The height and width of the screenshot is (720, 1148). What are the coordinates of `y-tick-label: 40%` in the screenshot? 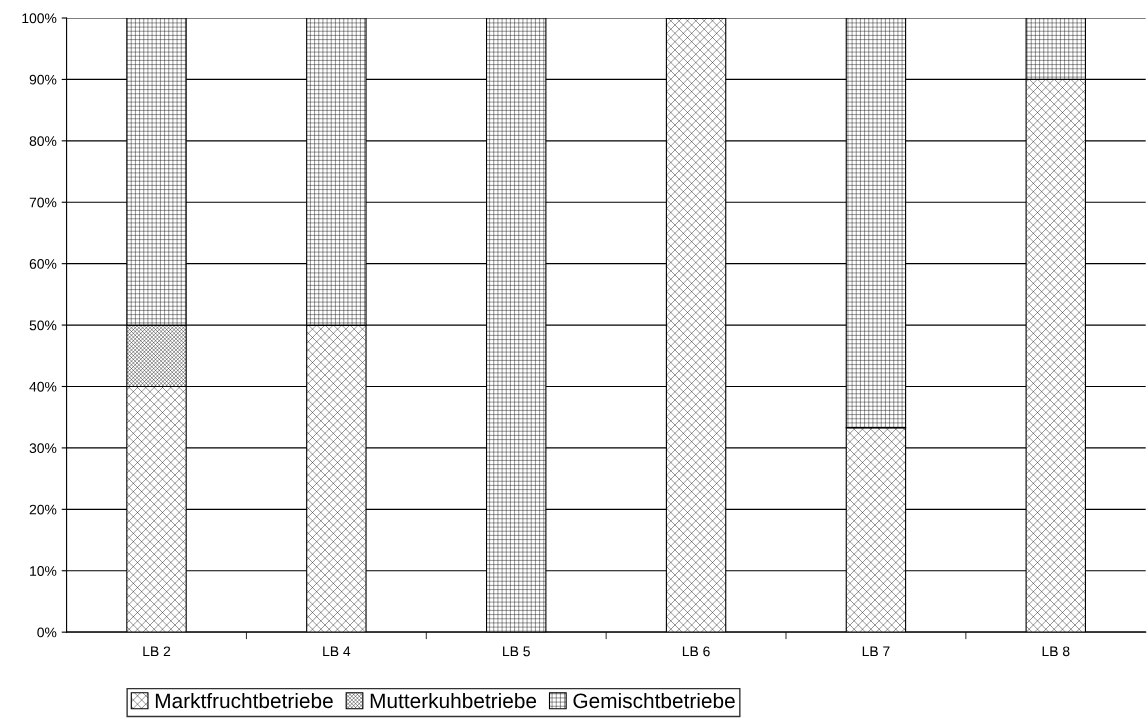 It's located at (43, 386).